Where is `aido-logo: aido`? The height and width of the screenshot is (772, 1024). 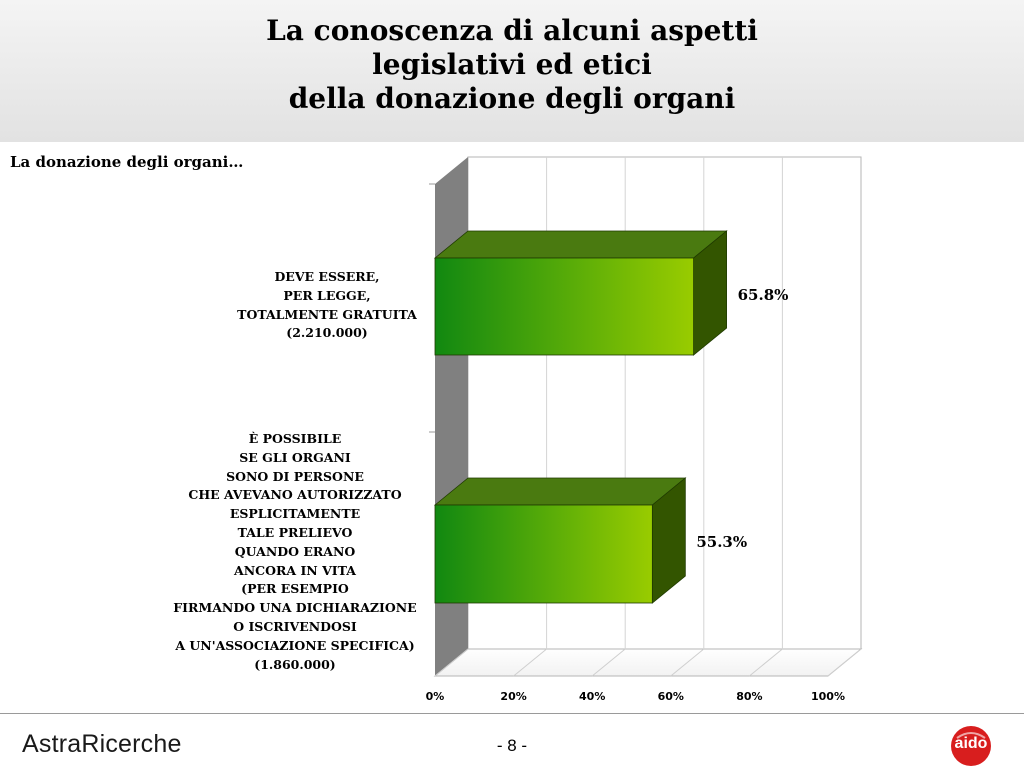
aido-logo: aido is located at coordinates (971, 746).